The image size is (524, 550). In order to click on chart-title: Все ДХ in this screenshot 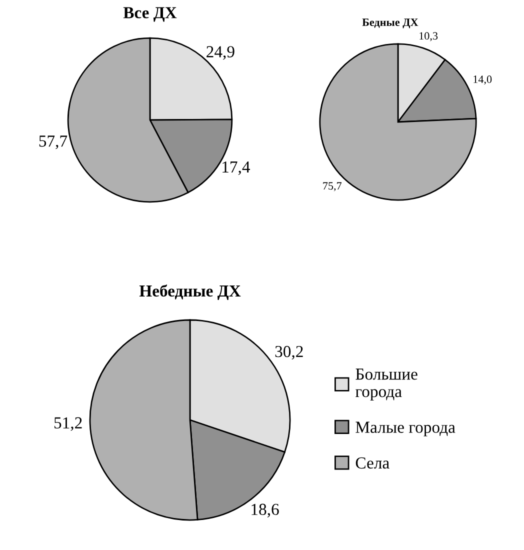, I will do `click(150, 14)`.